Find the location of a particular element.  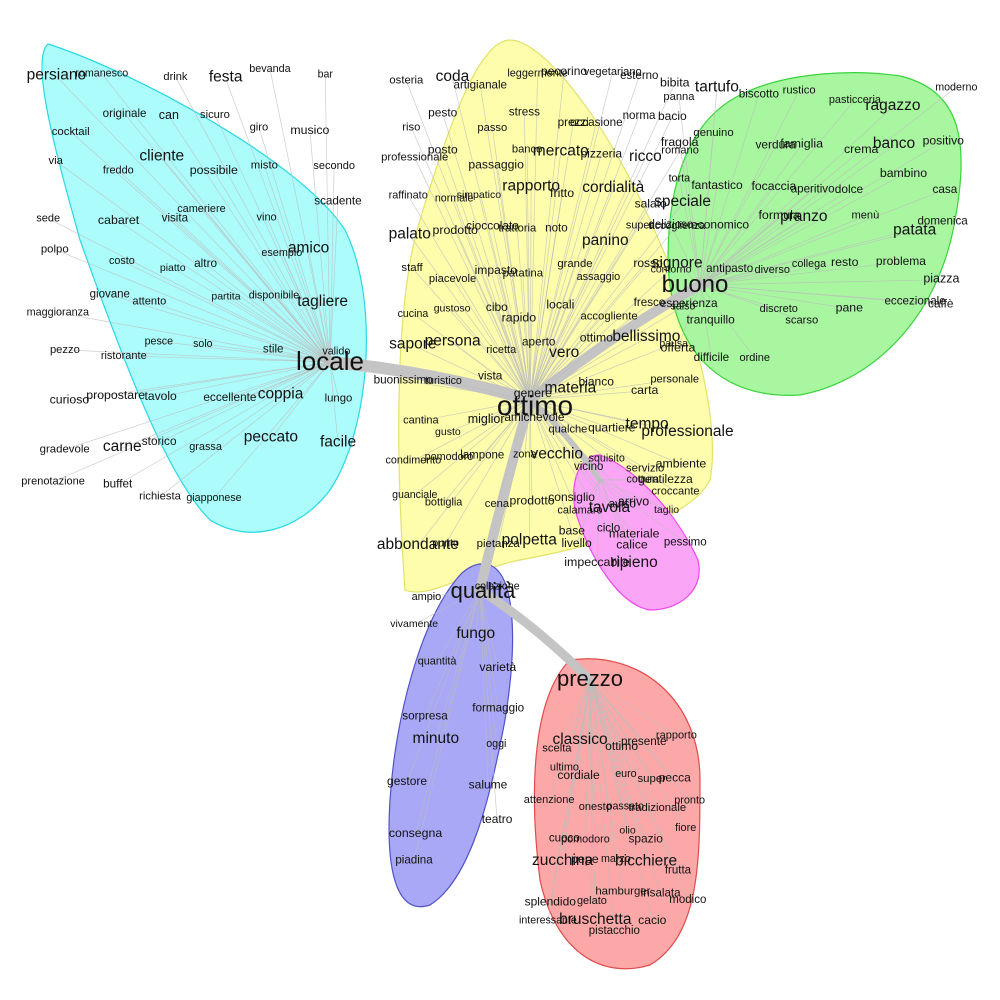

word-label: amichevole is located at coordinates (534, 417).